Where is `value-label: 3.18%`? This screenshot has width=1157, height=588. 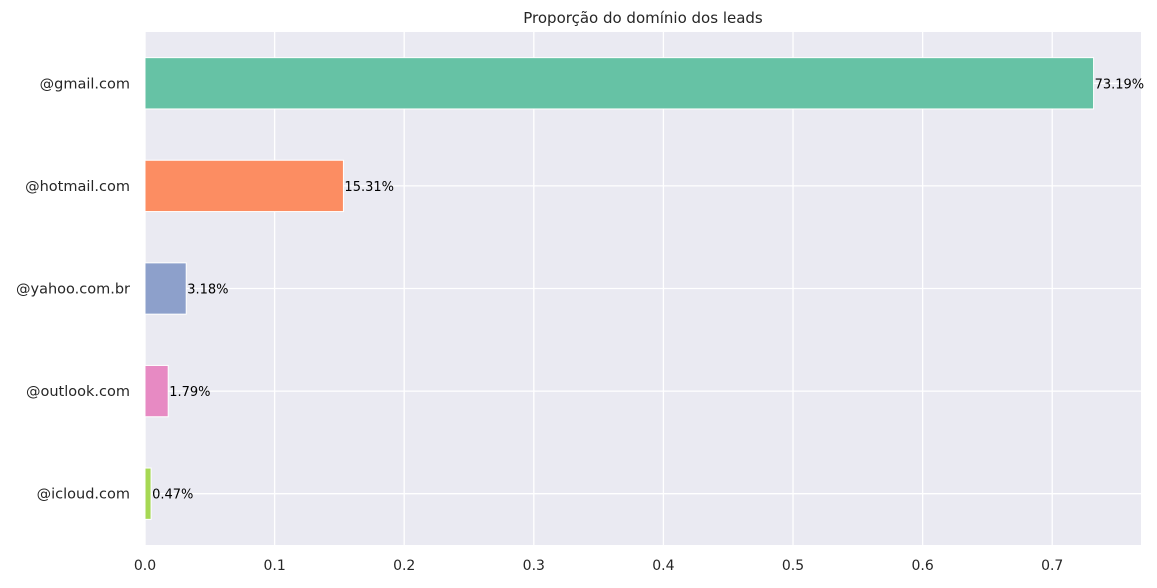 value-label: 3.18% is located at coordinates (207, 290).